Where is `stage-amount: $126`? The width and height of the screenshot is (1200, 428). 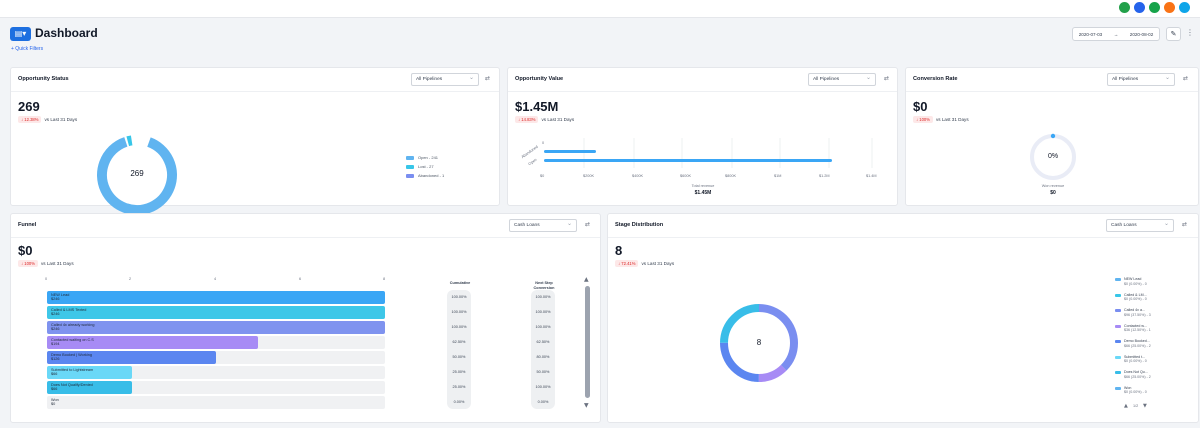
stage-amount: $126 is located at coordinates (55, 359).